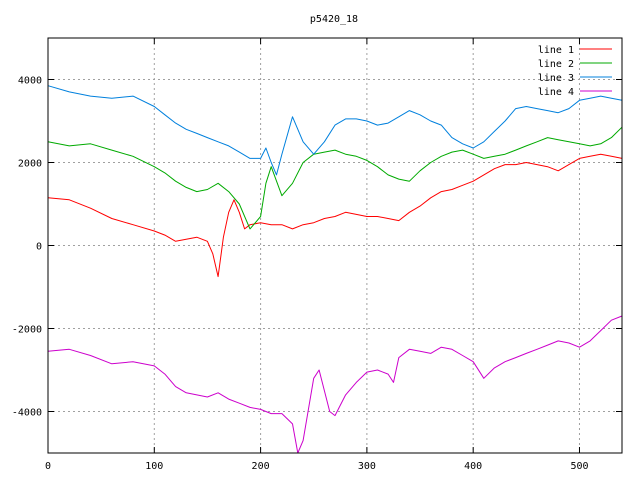 The image size is (640, 480). What do you see at coordinates (27, 413) in the screenshot?
I see `y-tick-label: -4000` at bounding box center [27, 413].